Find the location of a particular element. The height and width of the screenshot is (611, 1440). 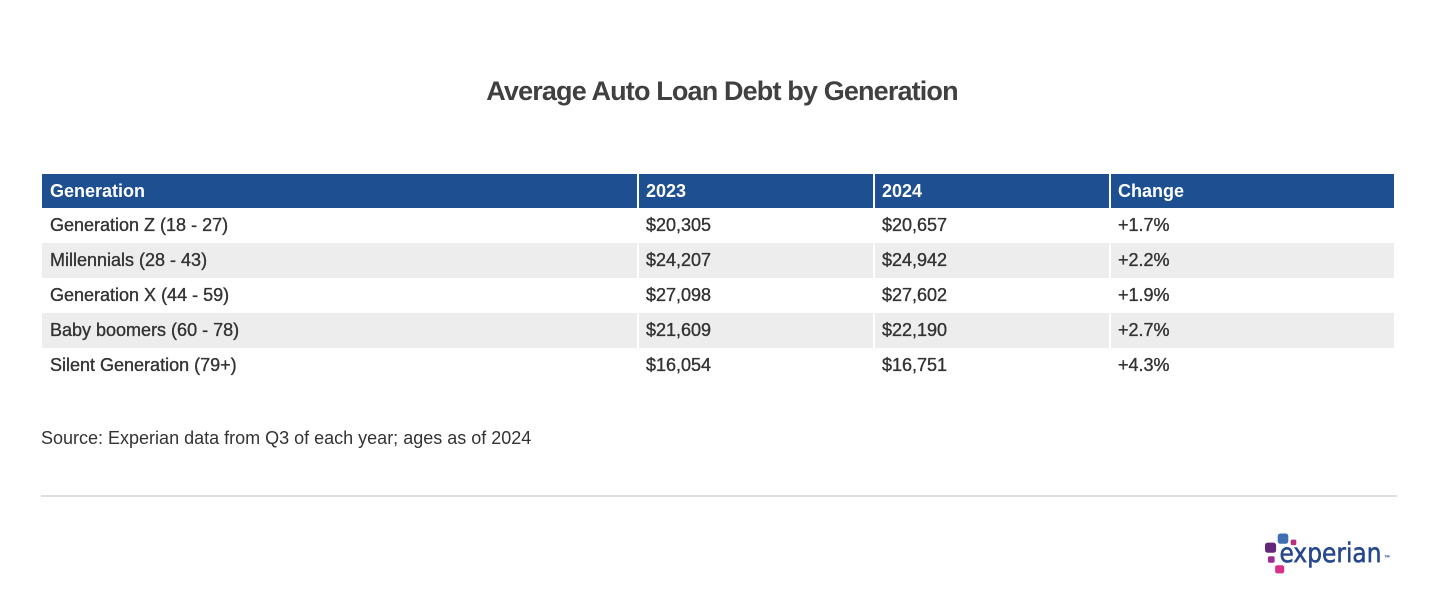

footer-divider is located at coordinates (719, 496).